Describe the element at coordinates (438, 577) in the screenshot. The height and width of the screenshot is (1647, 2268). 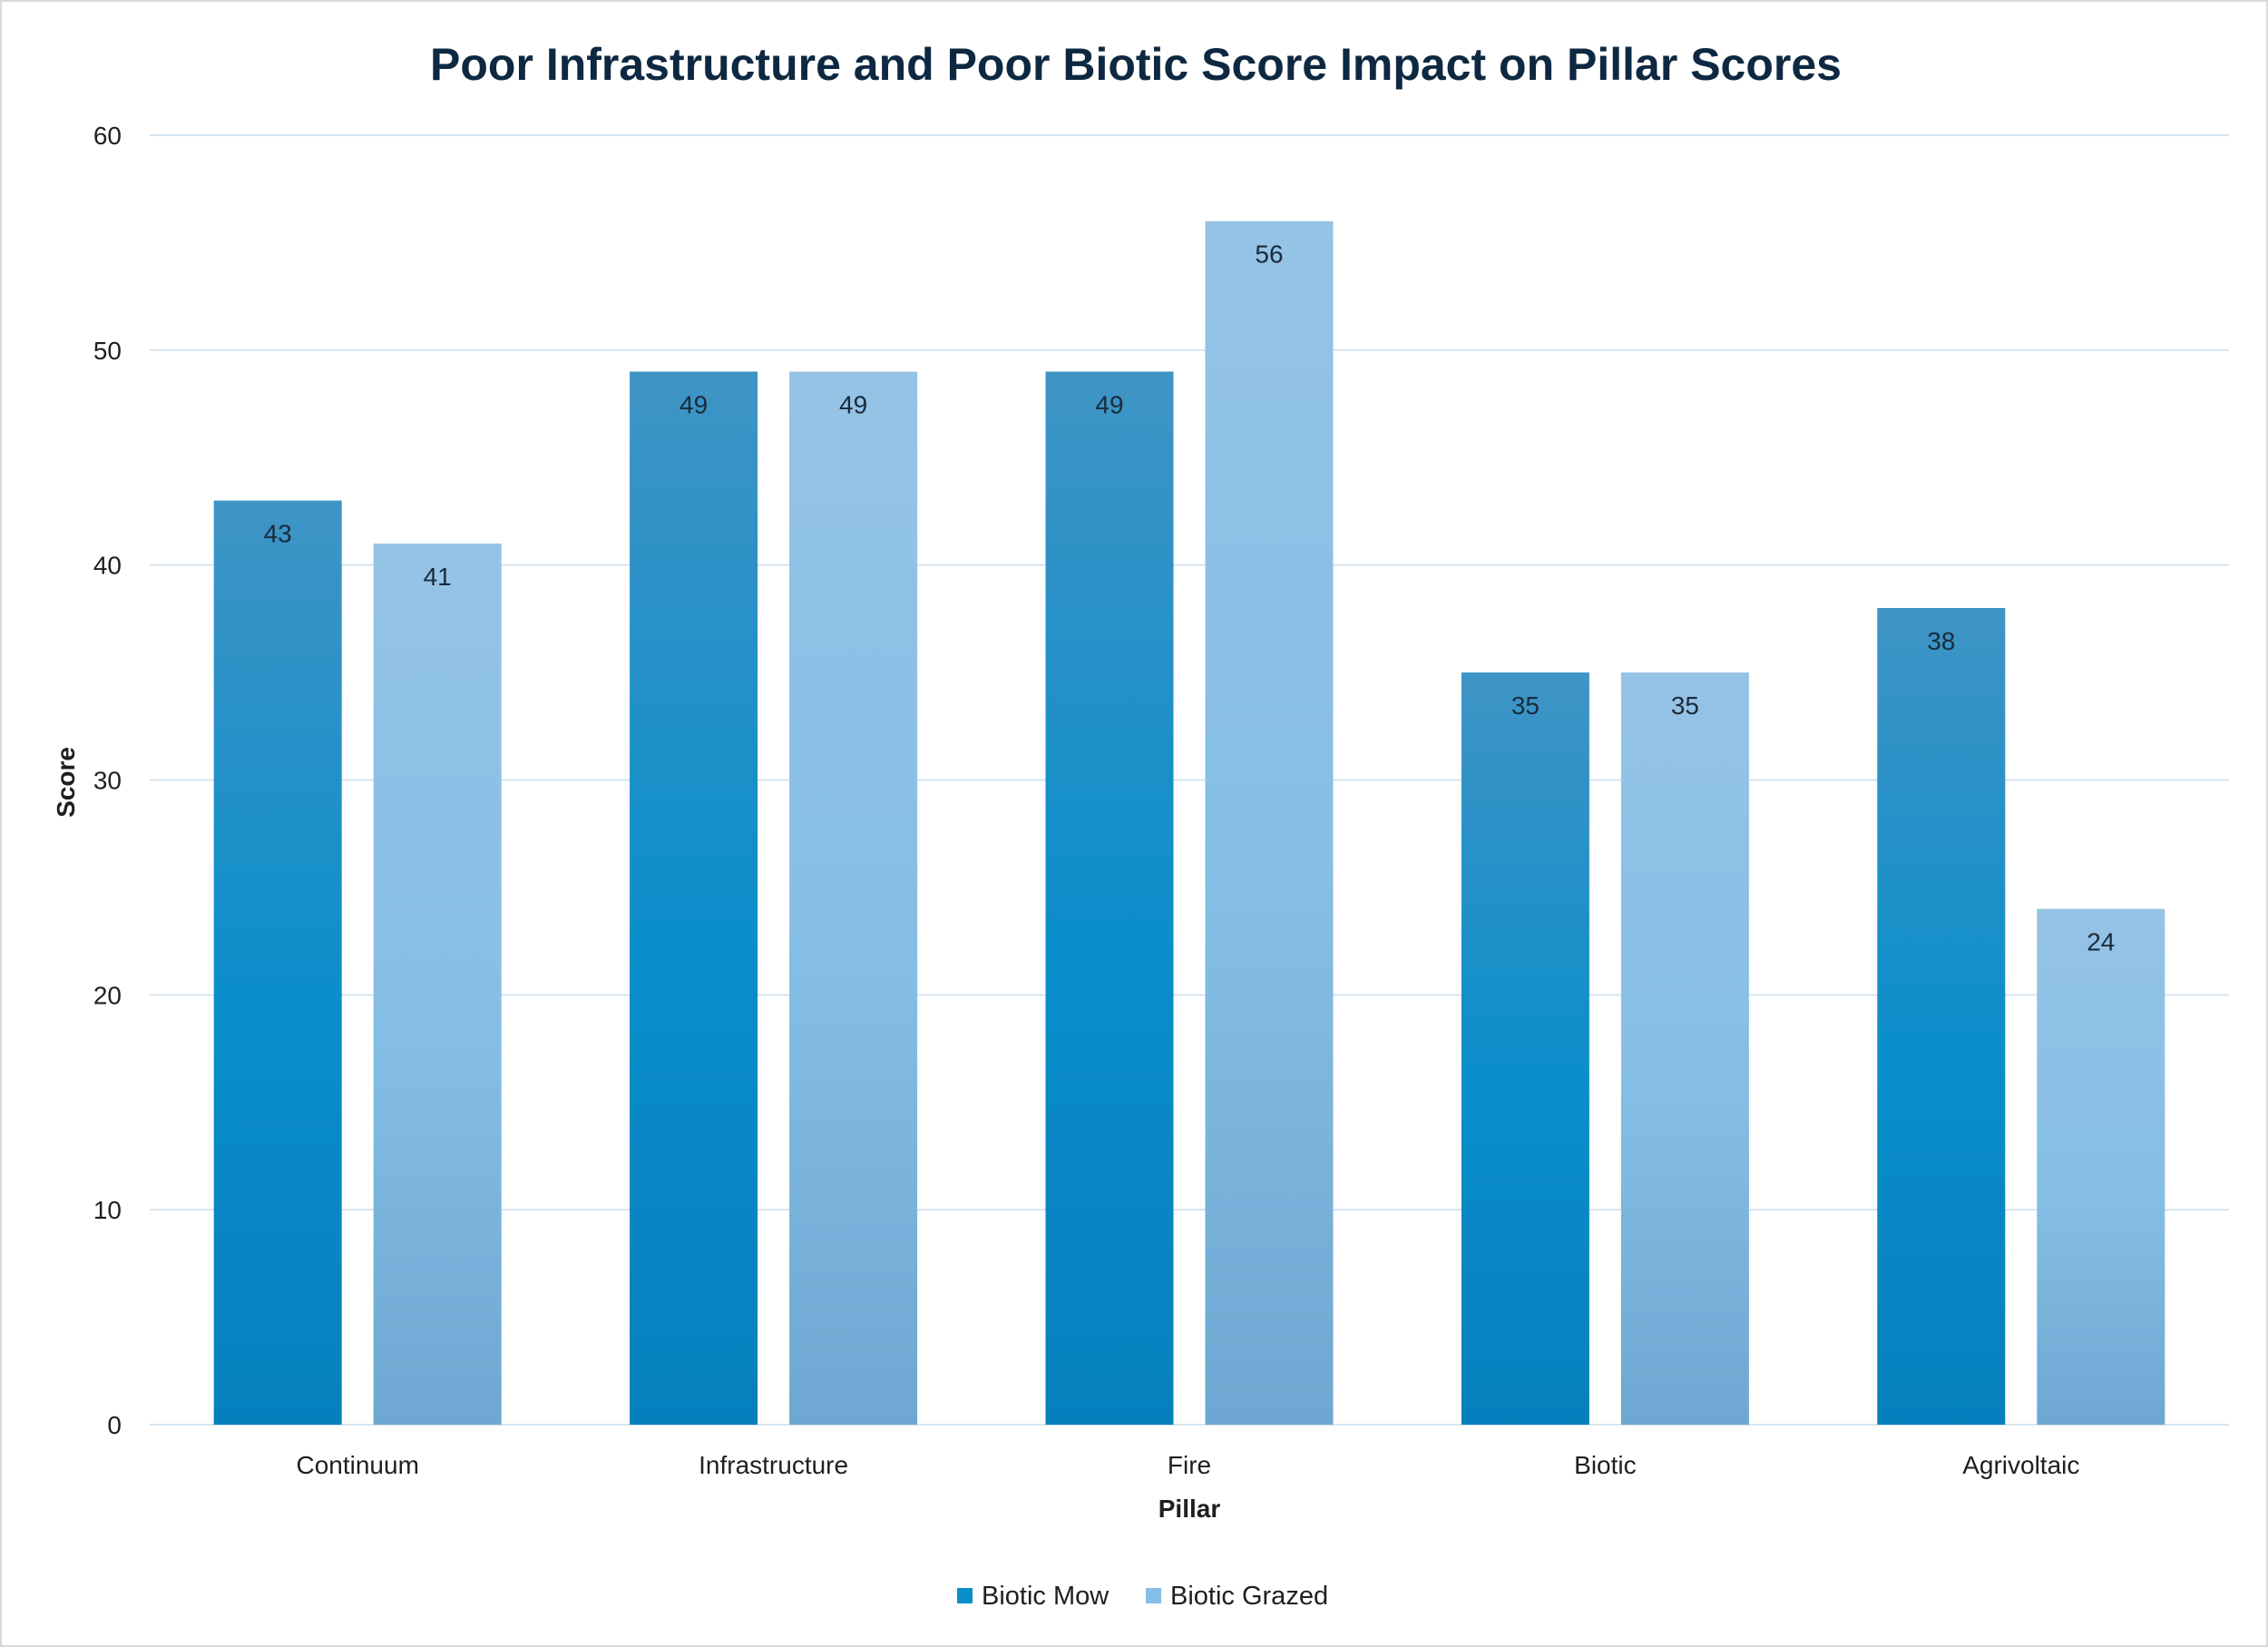
I see `data-label: 41` at that location.